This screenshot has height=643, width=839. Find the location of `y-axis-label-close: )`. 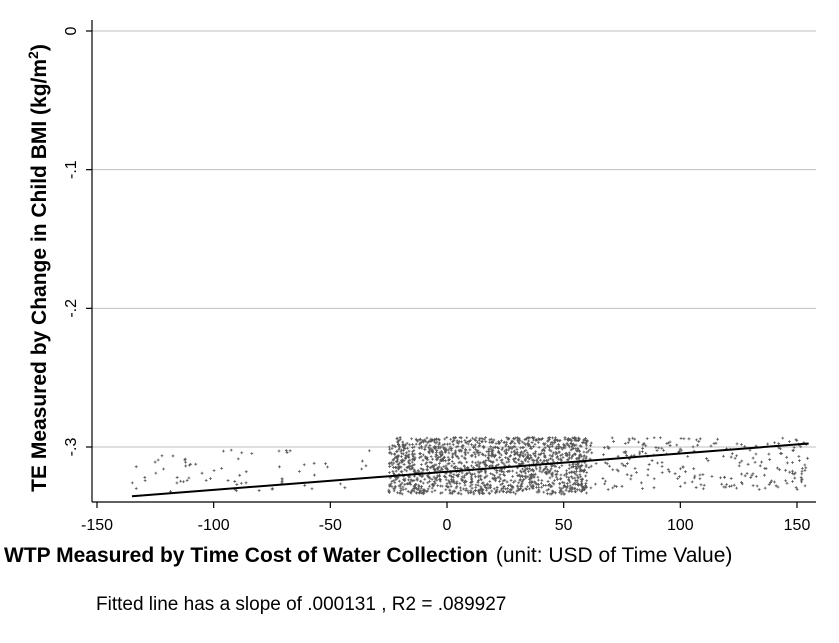

y-axis-label-close: ) is located at coordinates (39, 47).